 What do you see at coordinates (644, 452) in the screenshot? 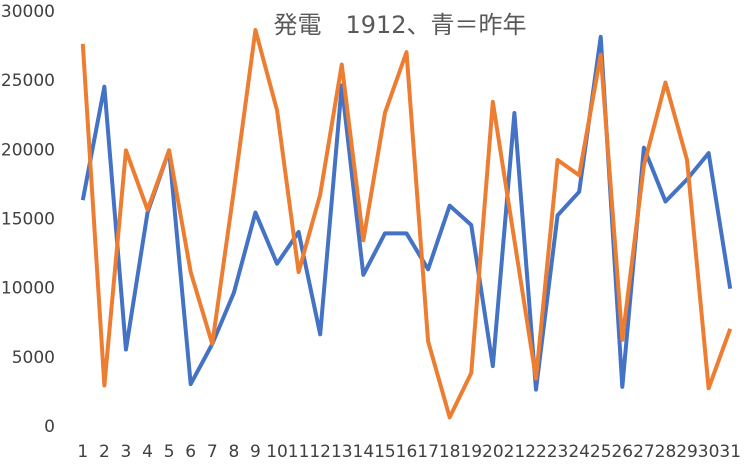
I see `x-tick-label: 27` at bounding box center [644, 452].